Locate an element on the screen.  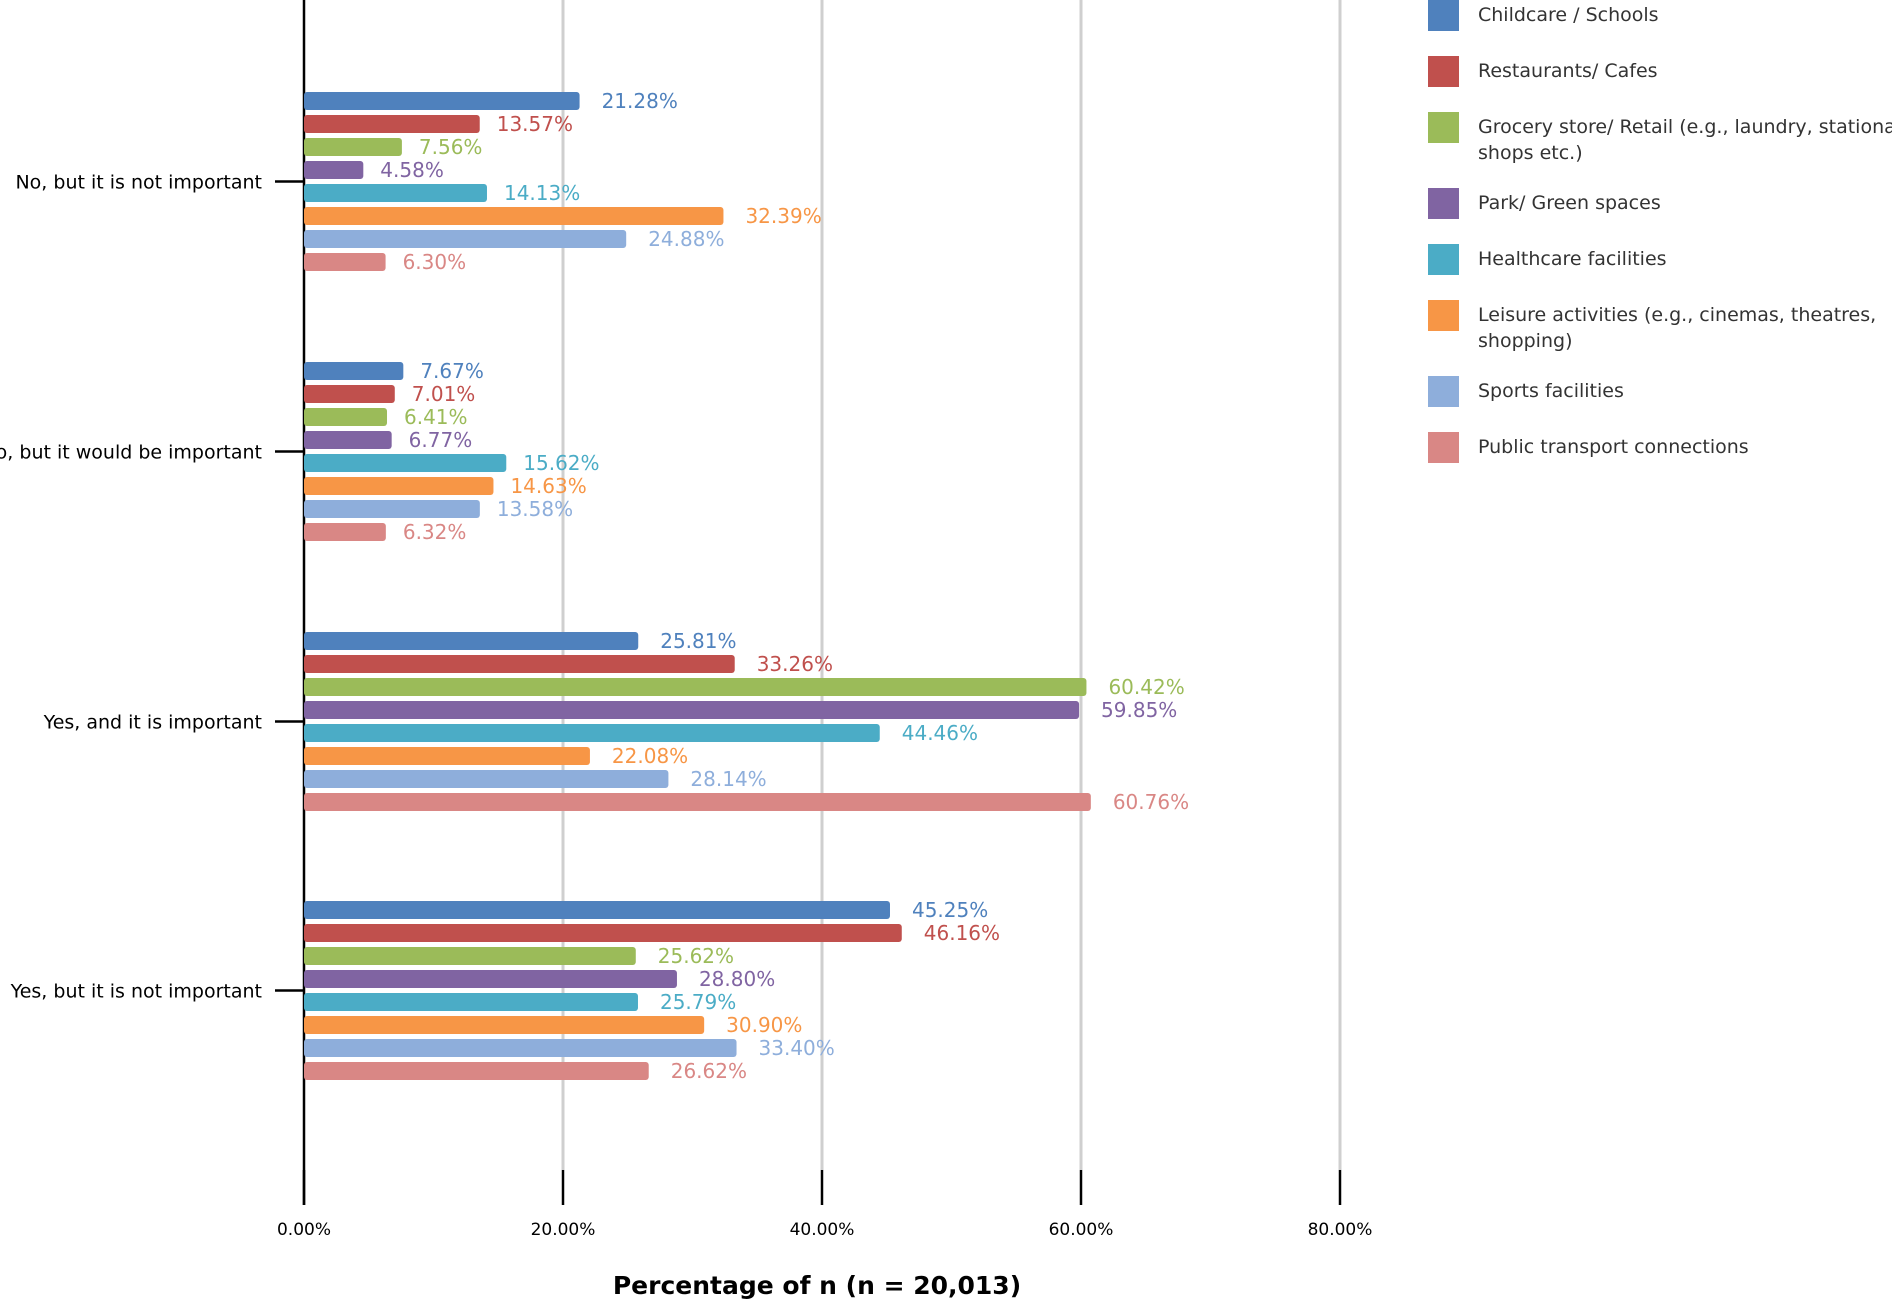
x-axis-title: Percentage of n (n = 20,013) is located at coordinates (817, 1285).